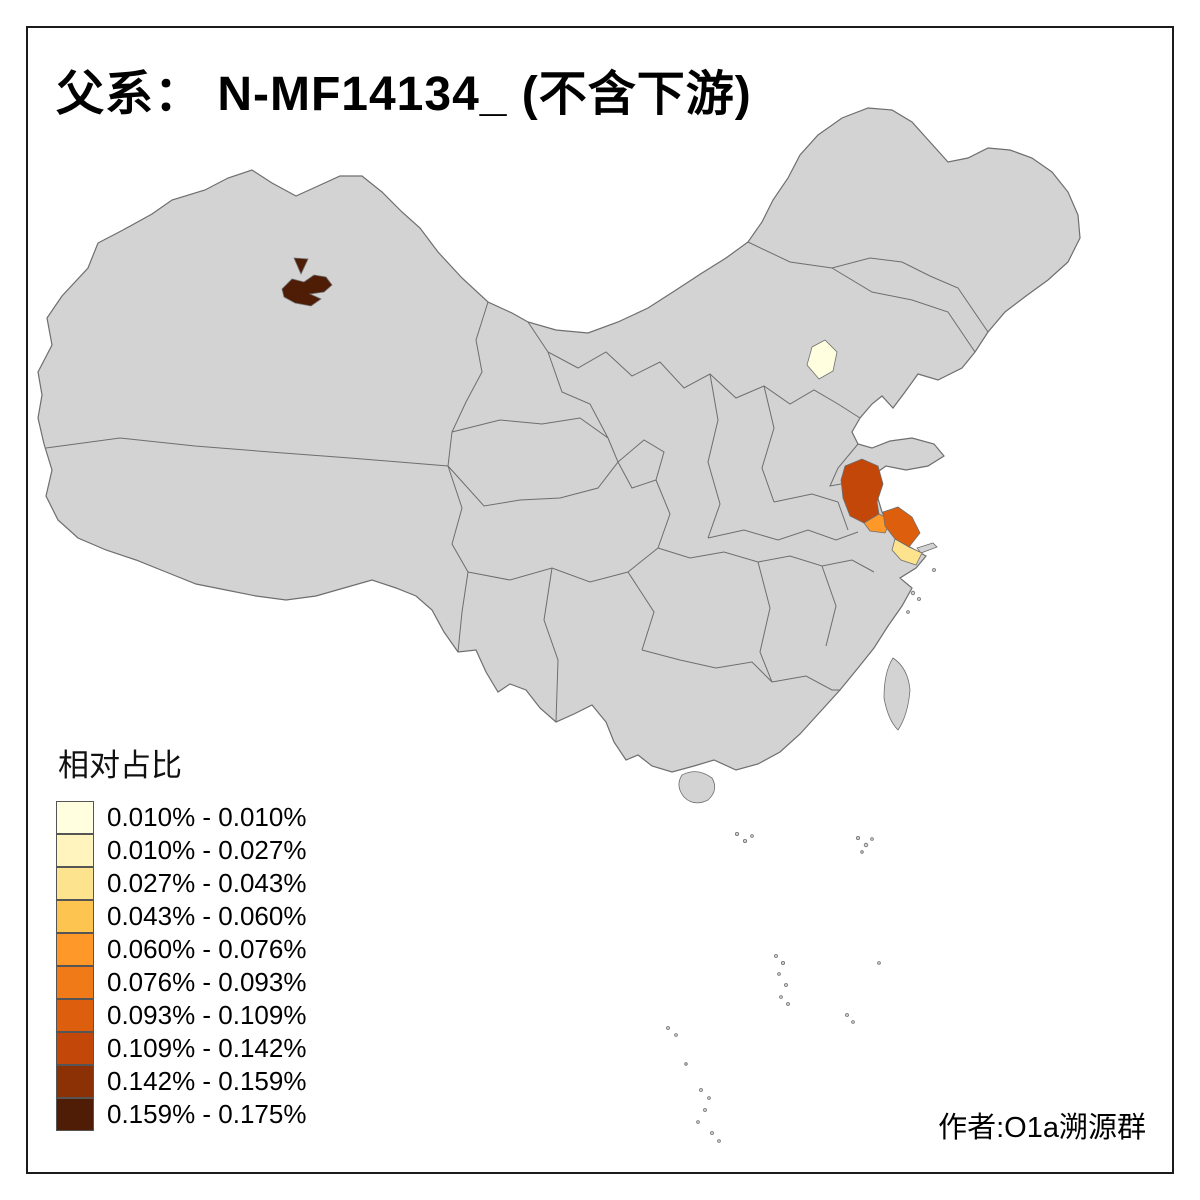  What do you see at coordinates (207, 1114) in the screenshot?
I see `legend-label: 0.159% - 0.175%` at bounding box center [207, 1114].